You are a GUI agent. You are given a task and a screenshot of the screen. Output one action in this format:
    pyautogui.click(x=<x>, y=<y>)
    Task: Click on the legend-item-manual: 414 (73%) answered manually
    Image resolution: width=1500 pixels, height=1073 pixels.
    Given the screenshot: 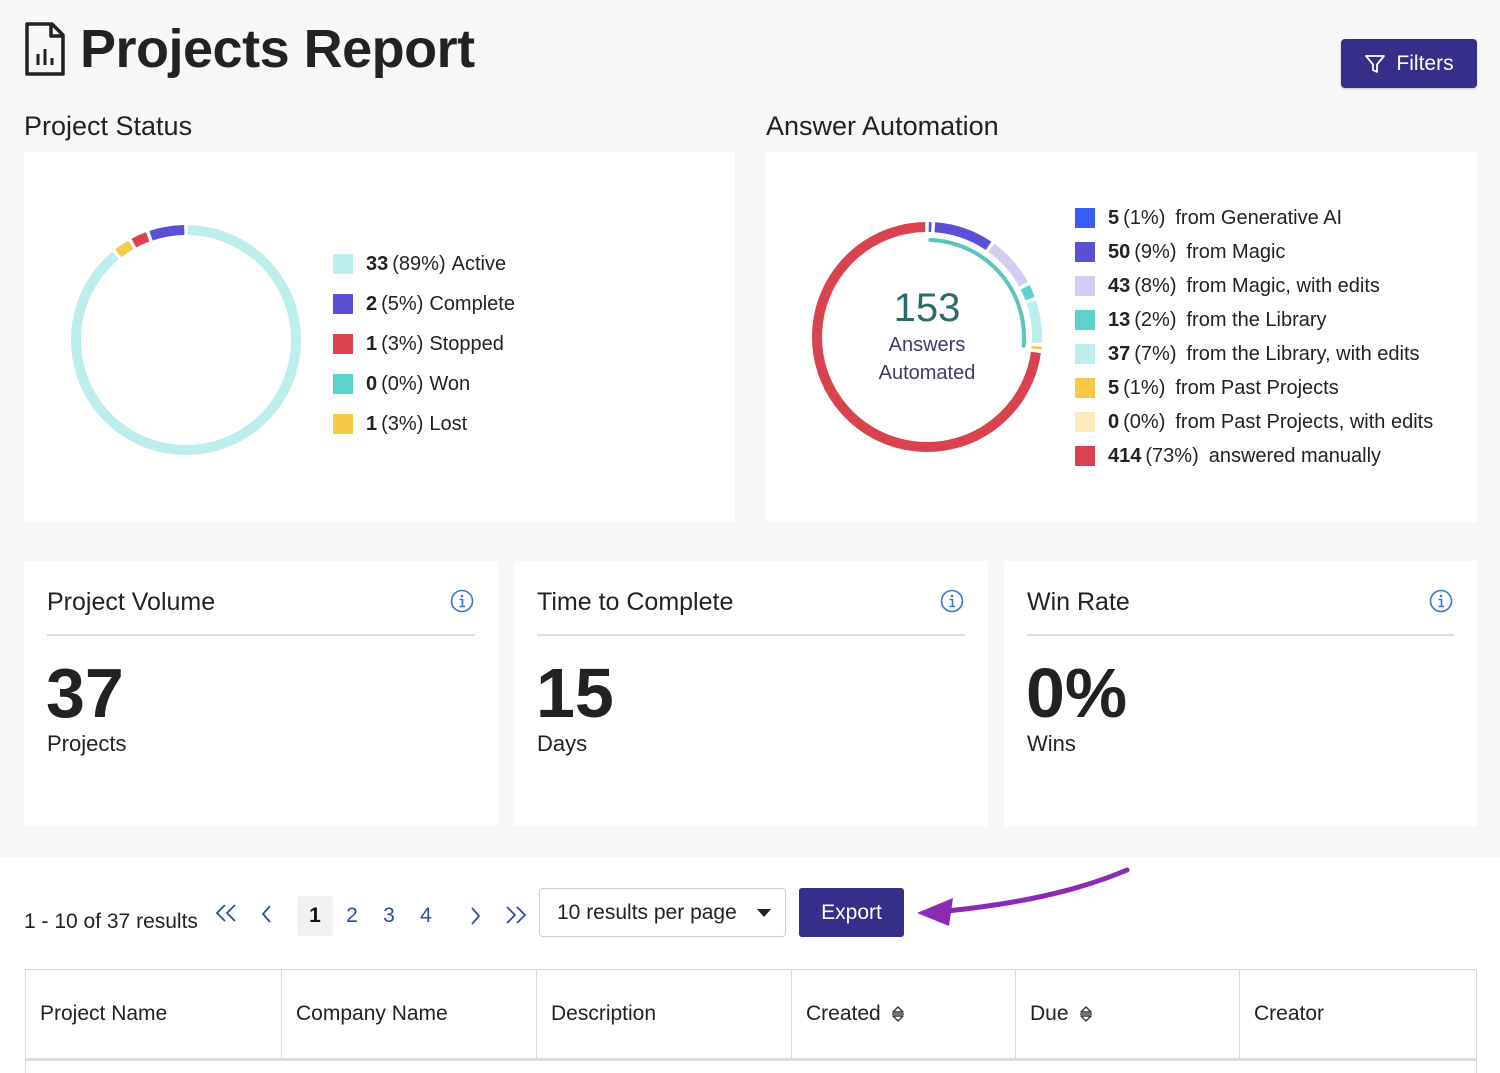 What is the action you would take?
    pyautogui.click(x=1254, y=456)
    